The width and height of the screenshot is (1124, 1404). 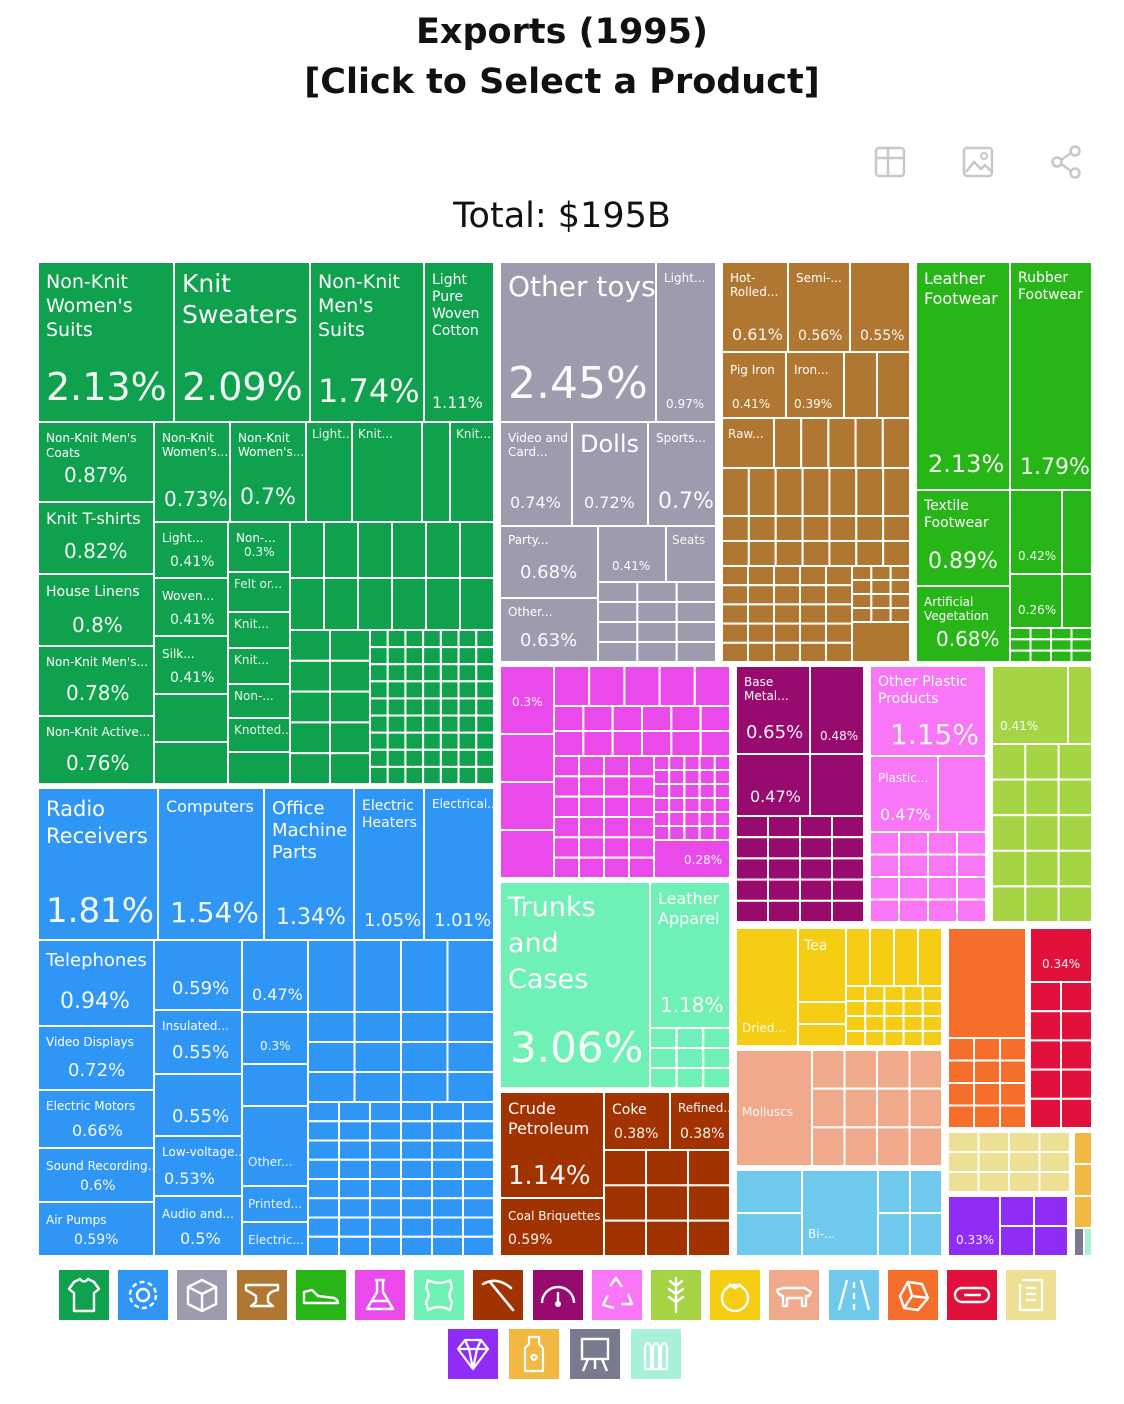 I want to click on weapons-ammo-icon, so click(x=656, y=1354).